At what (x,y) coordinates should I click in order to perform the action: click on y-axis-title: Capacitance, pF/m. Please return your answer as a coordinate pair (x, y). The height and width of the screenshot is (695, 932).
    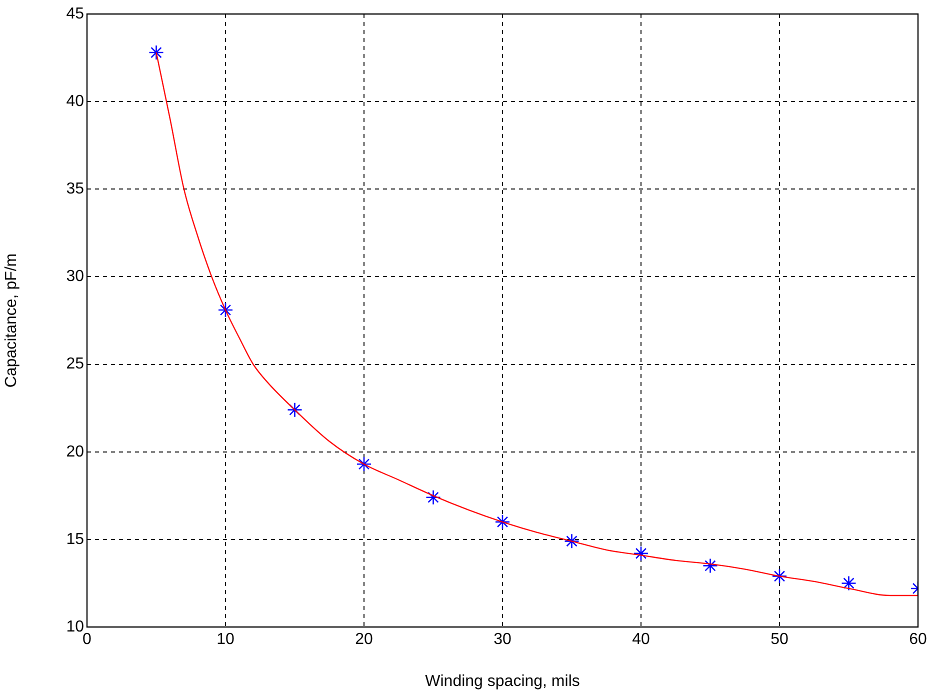
    Looking at the image, I should click on (11, 320).